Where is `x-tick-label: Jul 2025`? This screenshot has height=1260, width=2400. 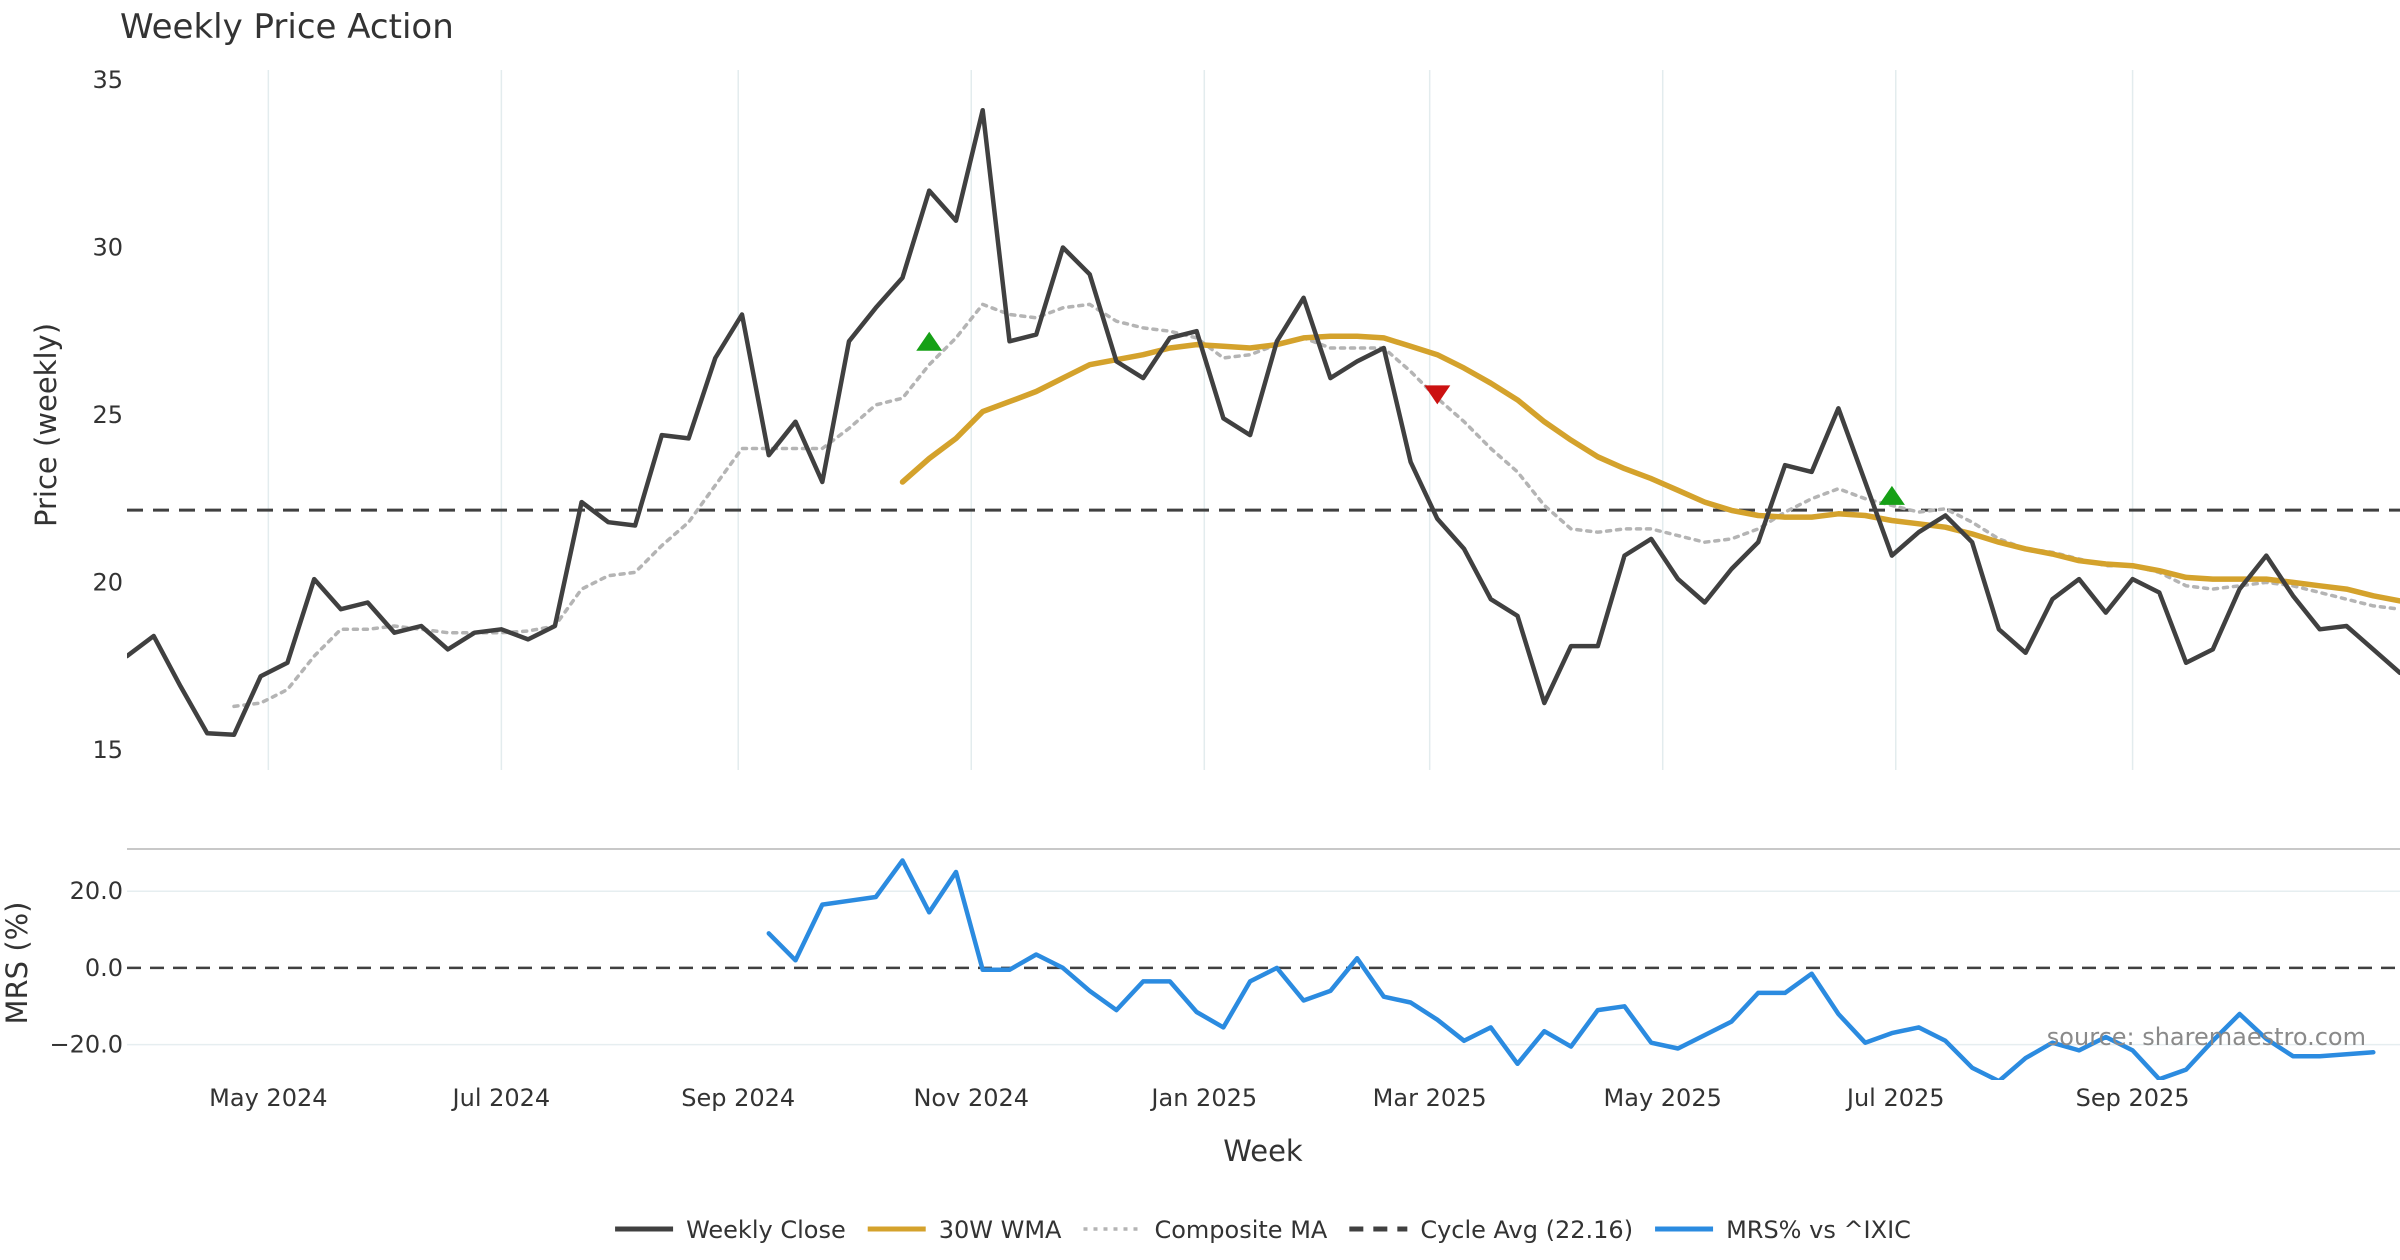 x-tick-label: Jul 2025 is located at coordinates (1895, 1098).